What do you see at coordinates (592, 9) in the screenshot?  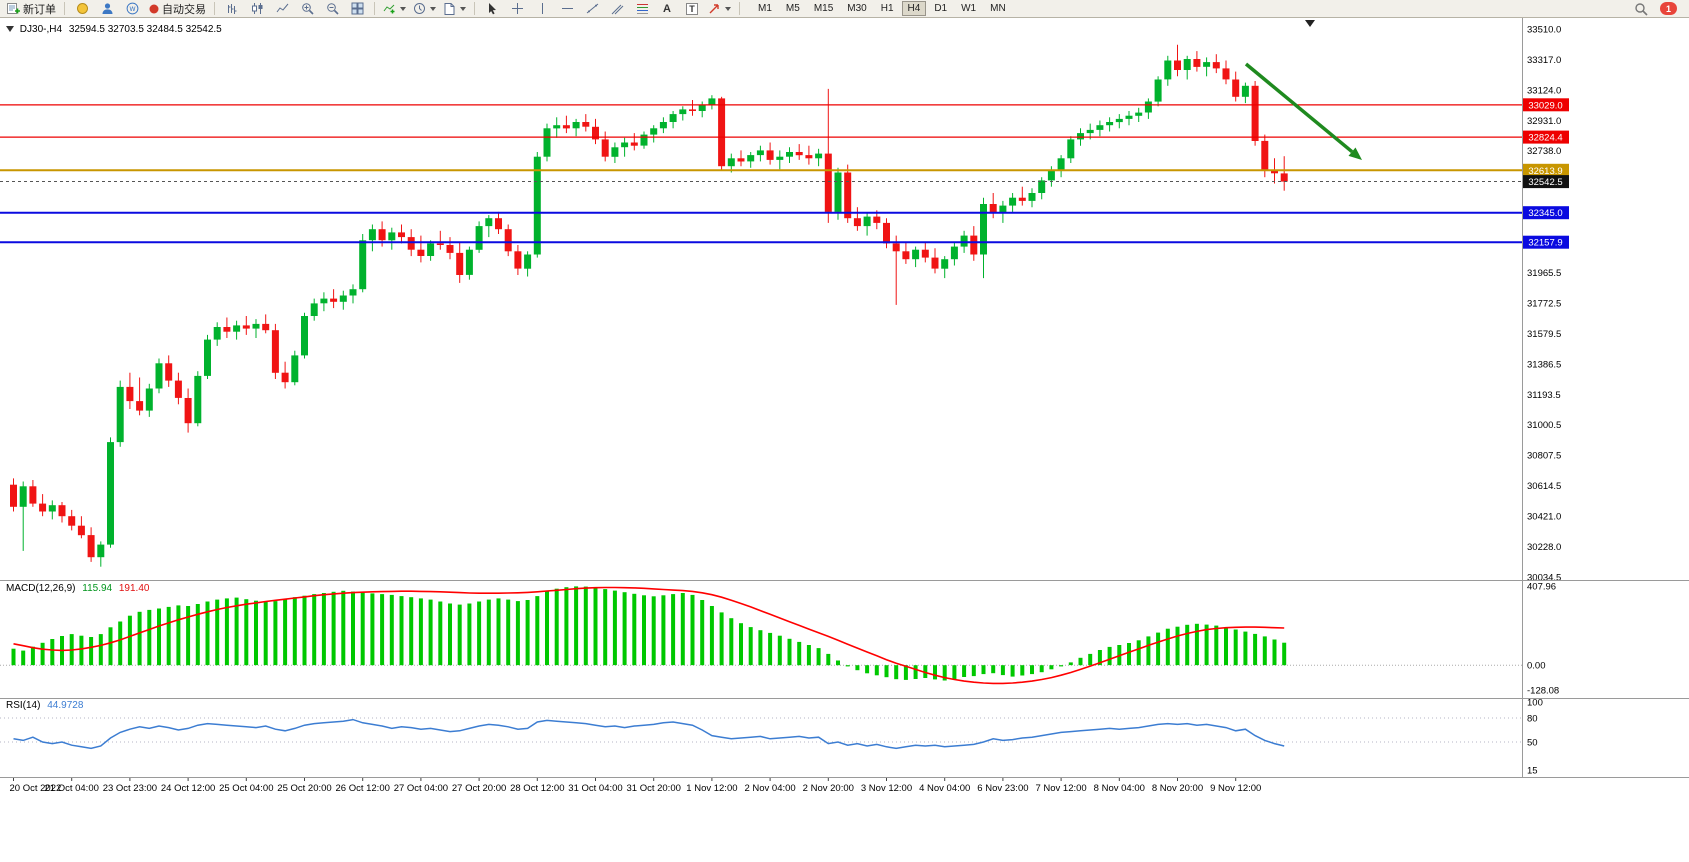 I see `trendline-tool-button` at bounding box center [592, 9].